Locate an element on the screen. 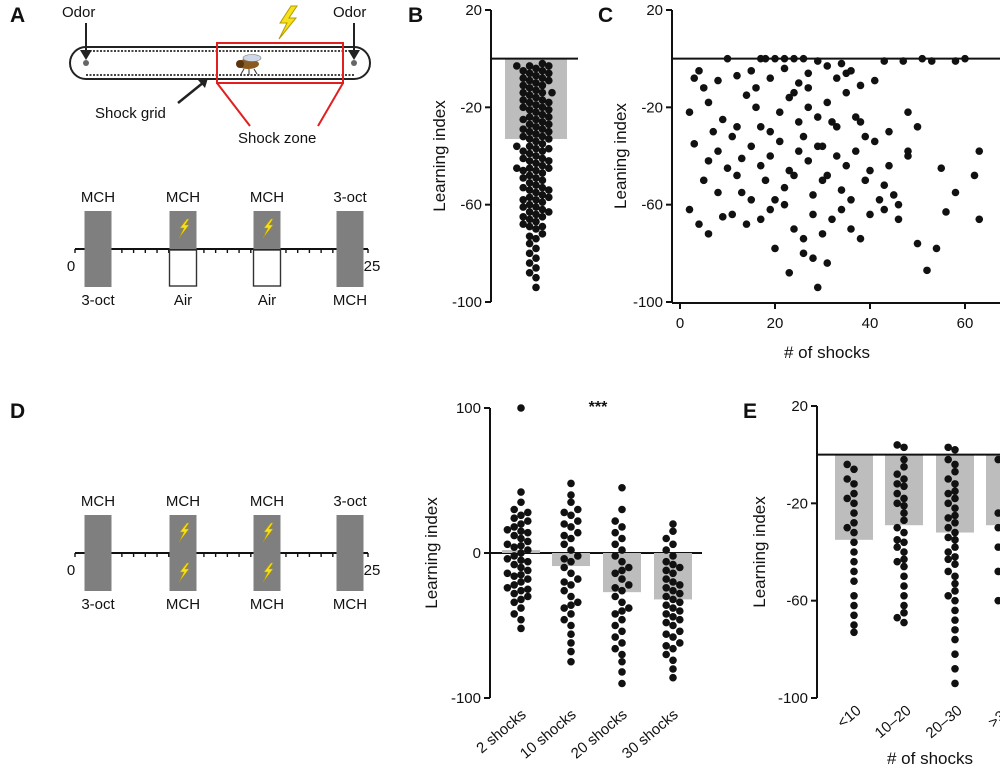 The width and height of the screenshot is (1000, 769). y-tick-label: 20 is located at coordinates (473, 10).